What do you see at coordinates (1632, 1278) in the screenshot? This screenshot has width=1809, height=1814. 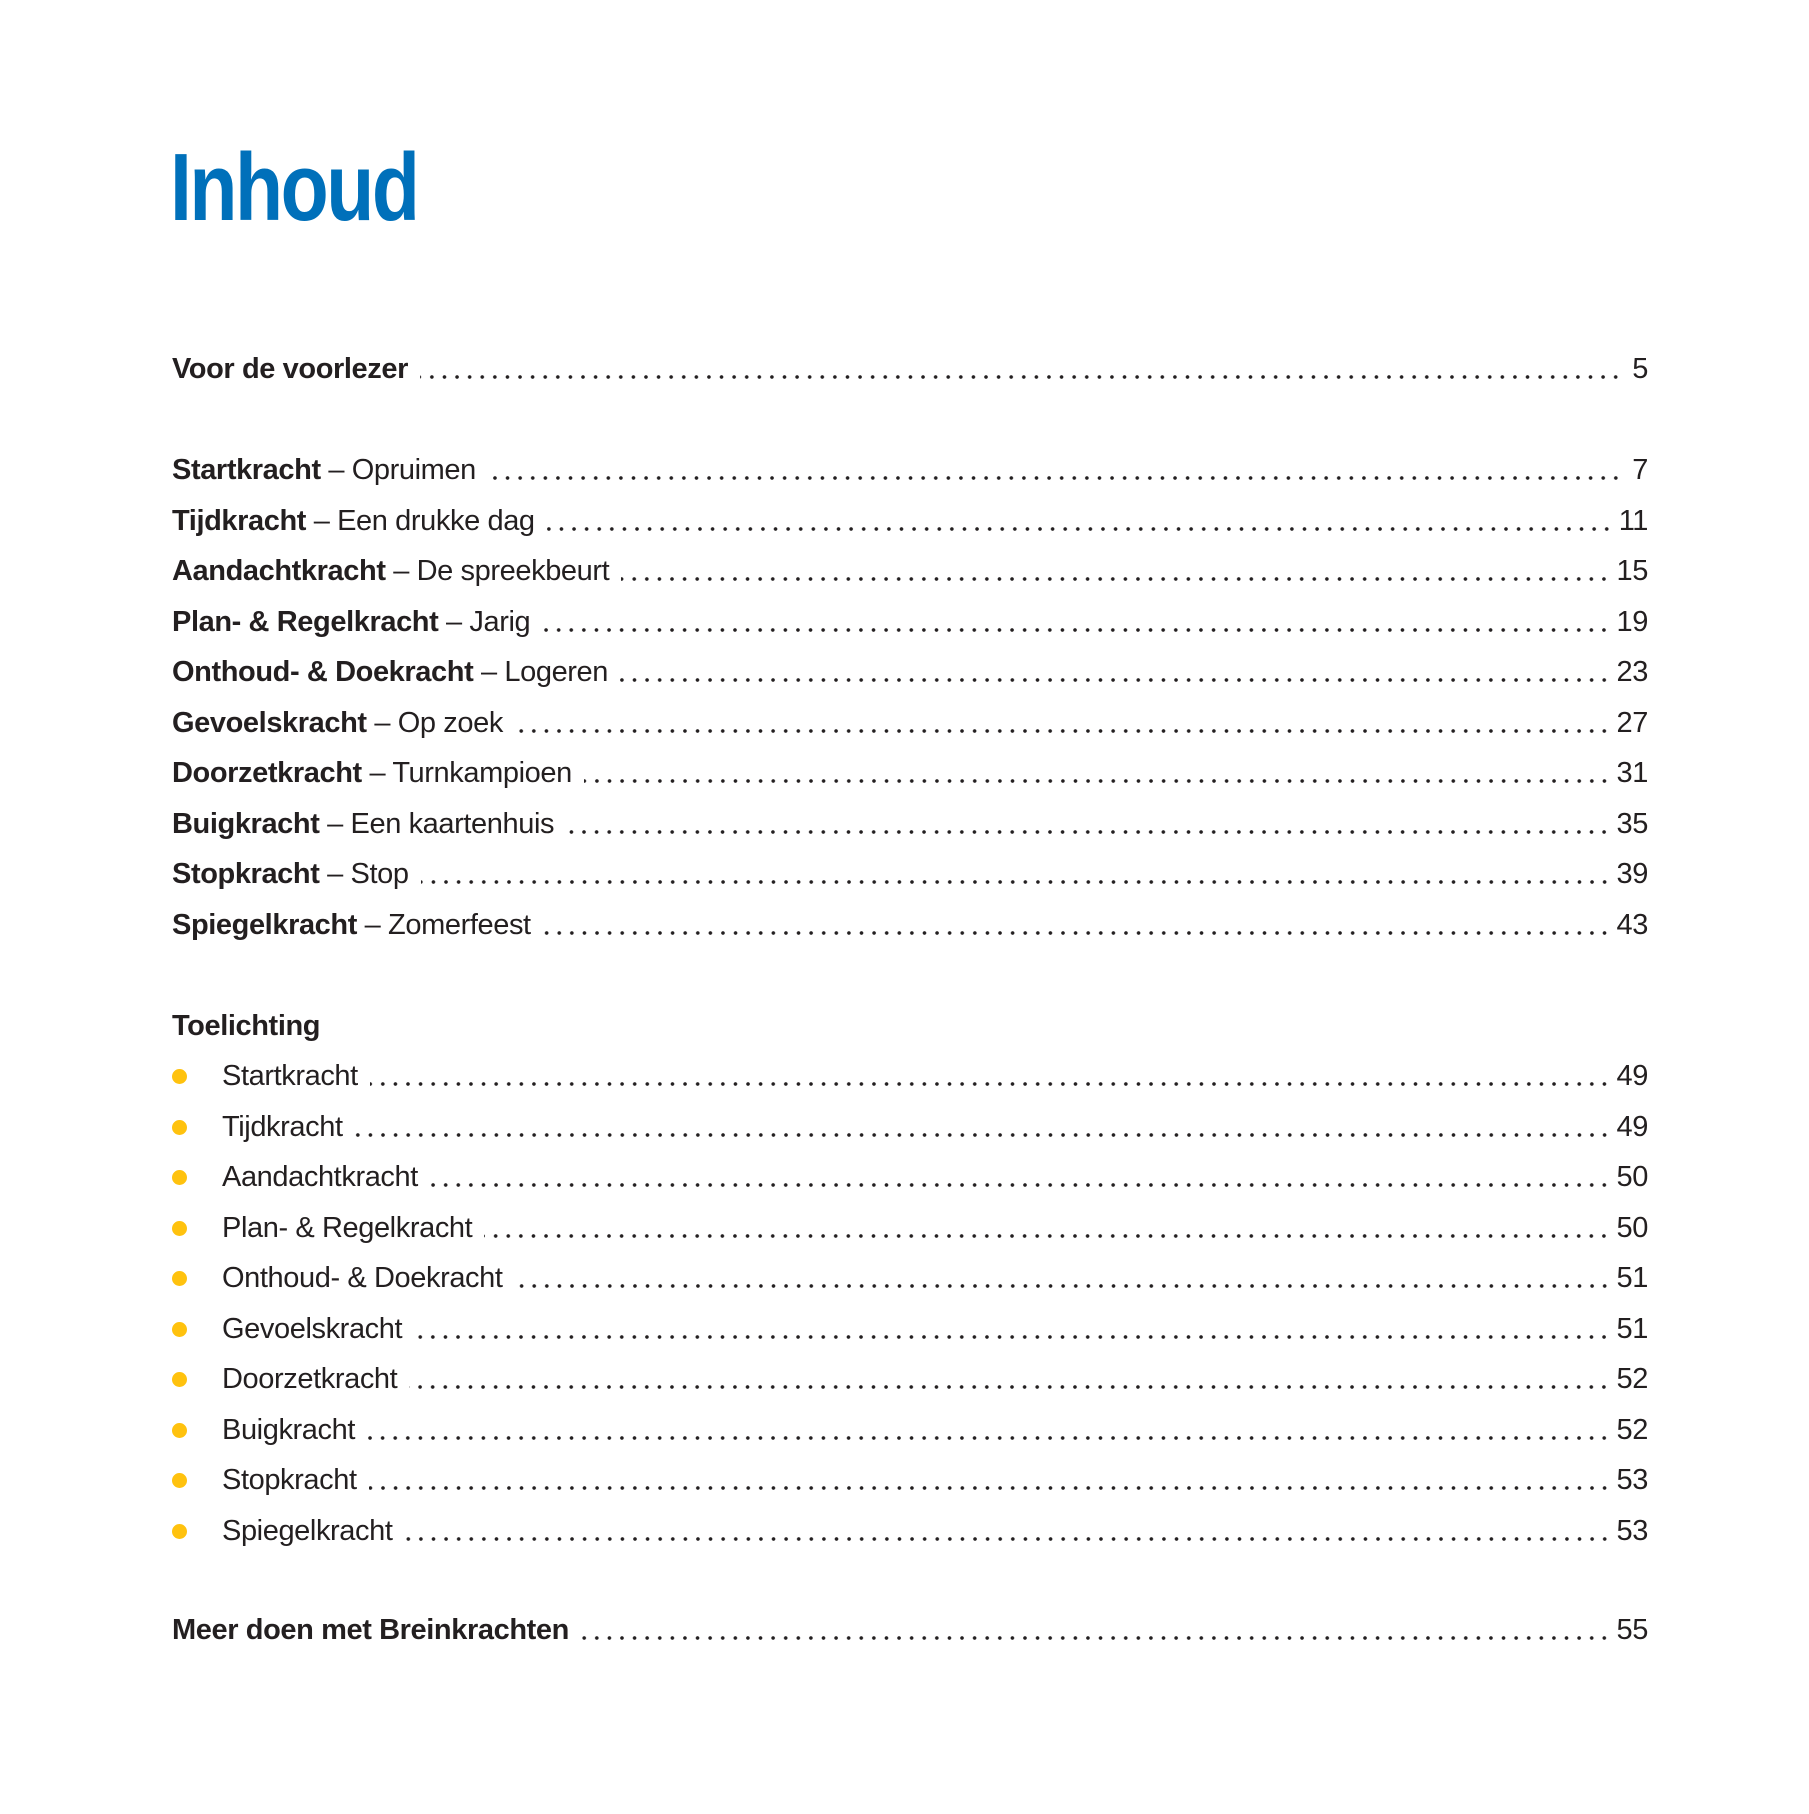 I see `page-number: 51` at bounding box center [1632, 1278].